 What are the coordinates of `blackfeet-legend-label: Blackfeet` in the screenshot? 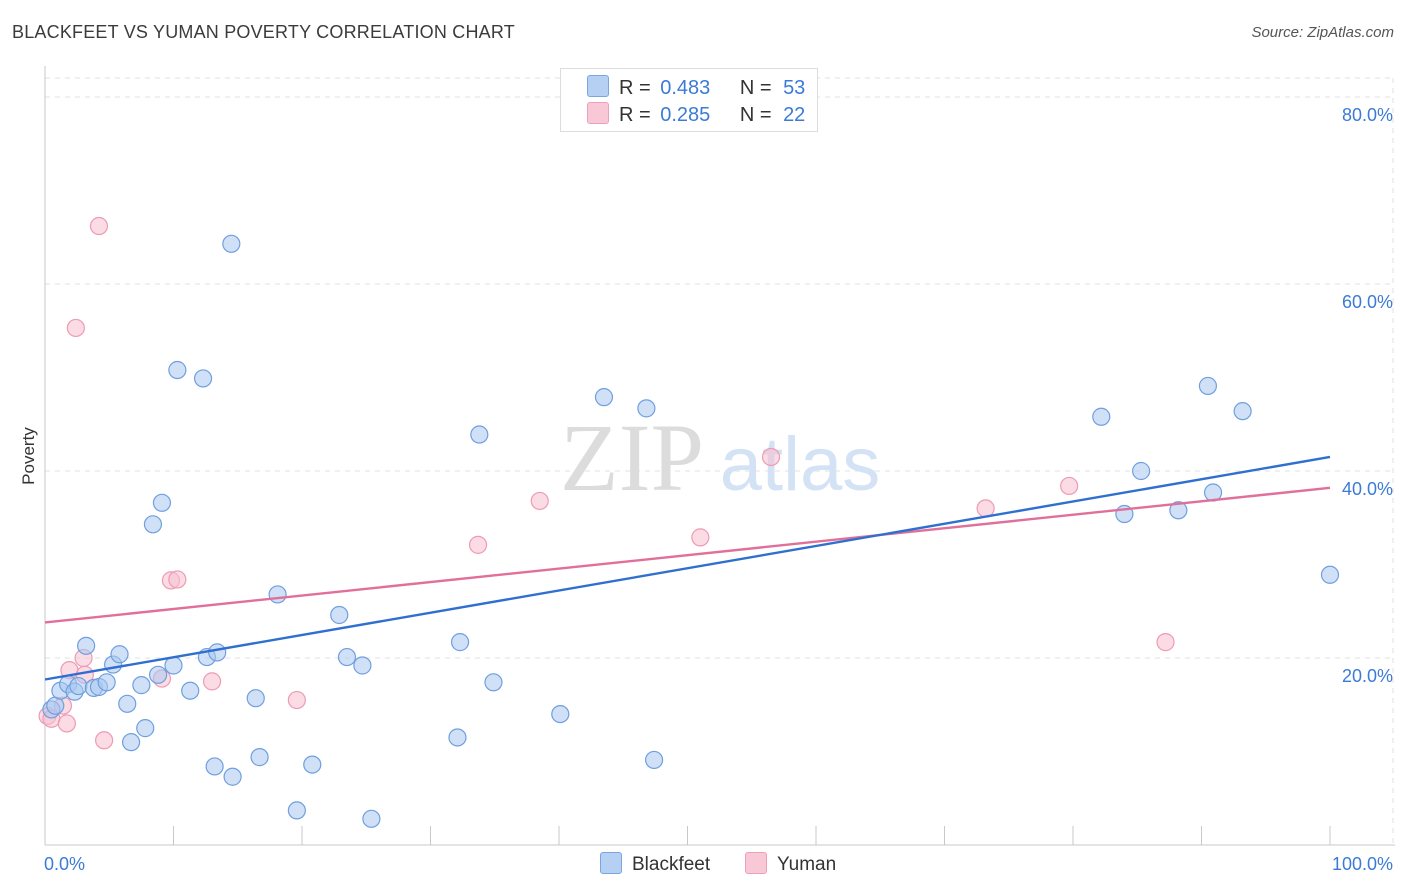 It's located at (671, 864).